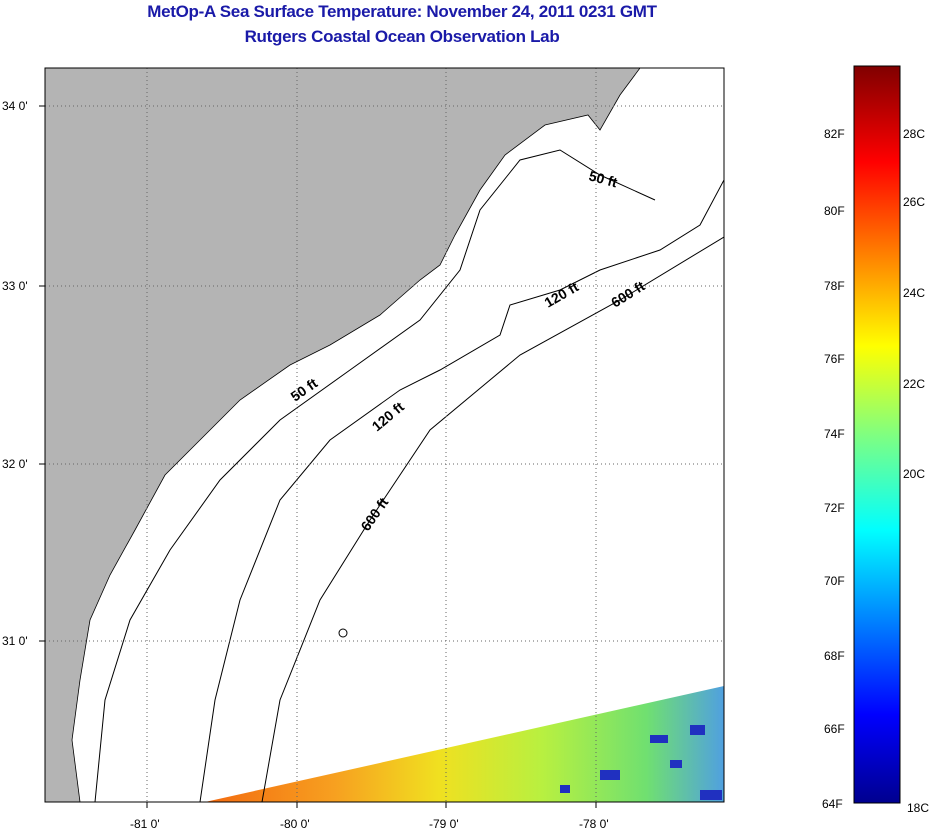 This screenshot has height=832, width=936. Describe the element at coordinates (15, 464) in the screenshot. I see `lat-tick: 32 0'` at that location.